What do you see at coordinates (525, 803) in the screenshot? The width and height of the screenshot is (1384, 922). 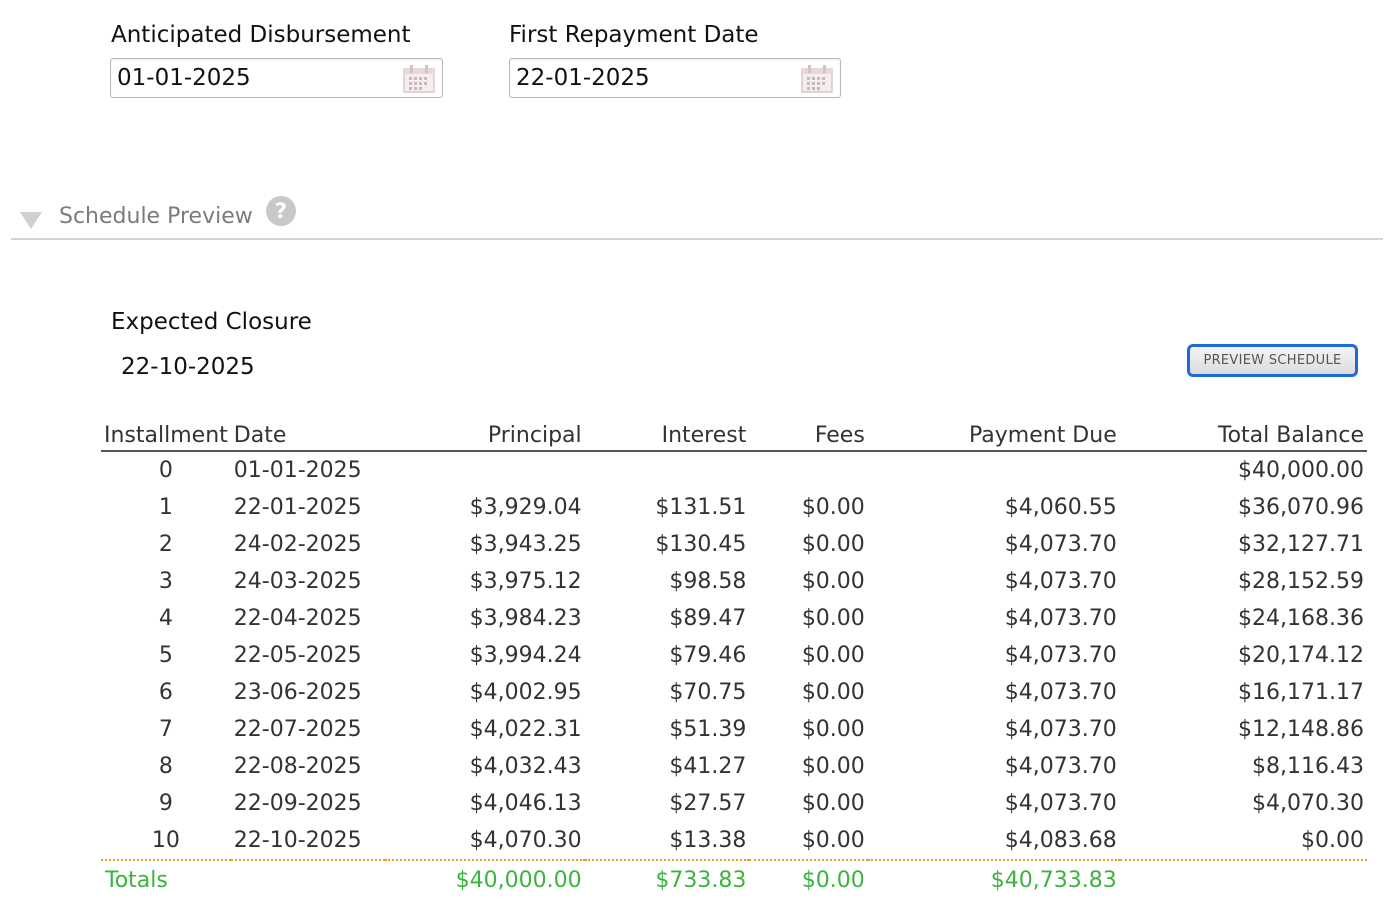 I see `principal-cell: $4,046.13` at bounding box center [525, 803].